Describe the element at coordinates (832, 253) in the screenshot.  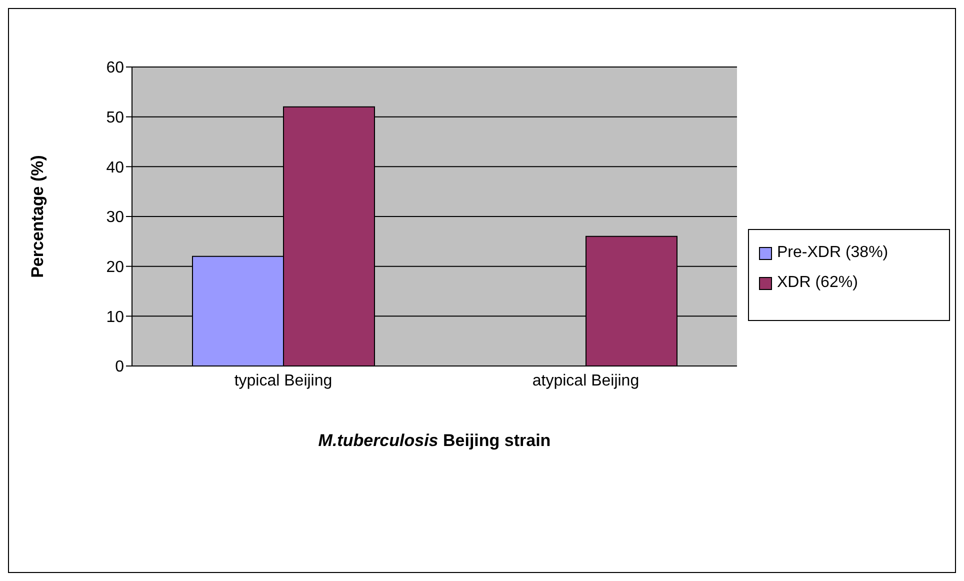
I see `legend-label: Pre-XDR (38%)` at that location.